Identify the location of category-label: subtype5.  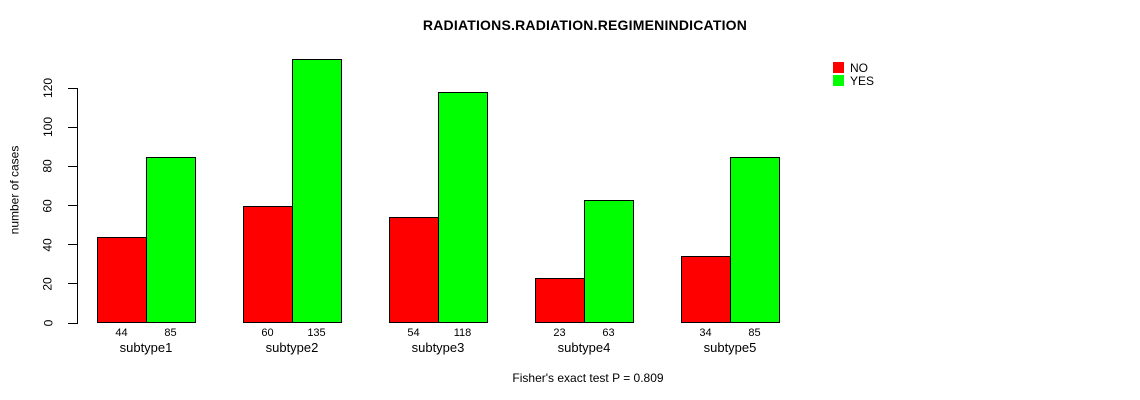
(730, 347).